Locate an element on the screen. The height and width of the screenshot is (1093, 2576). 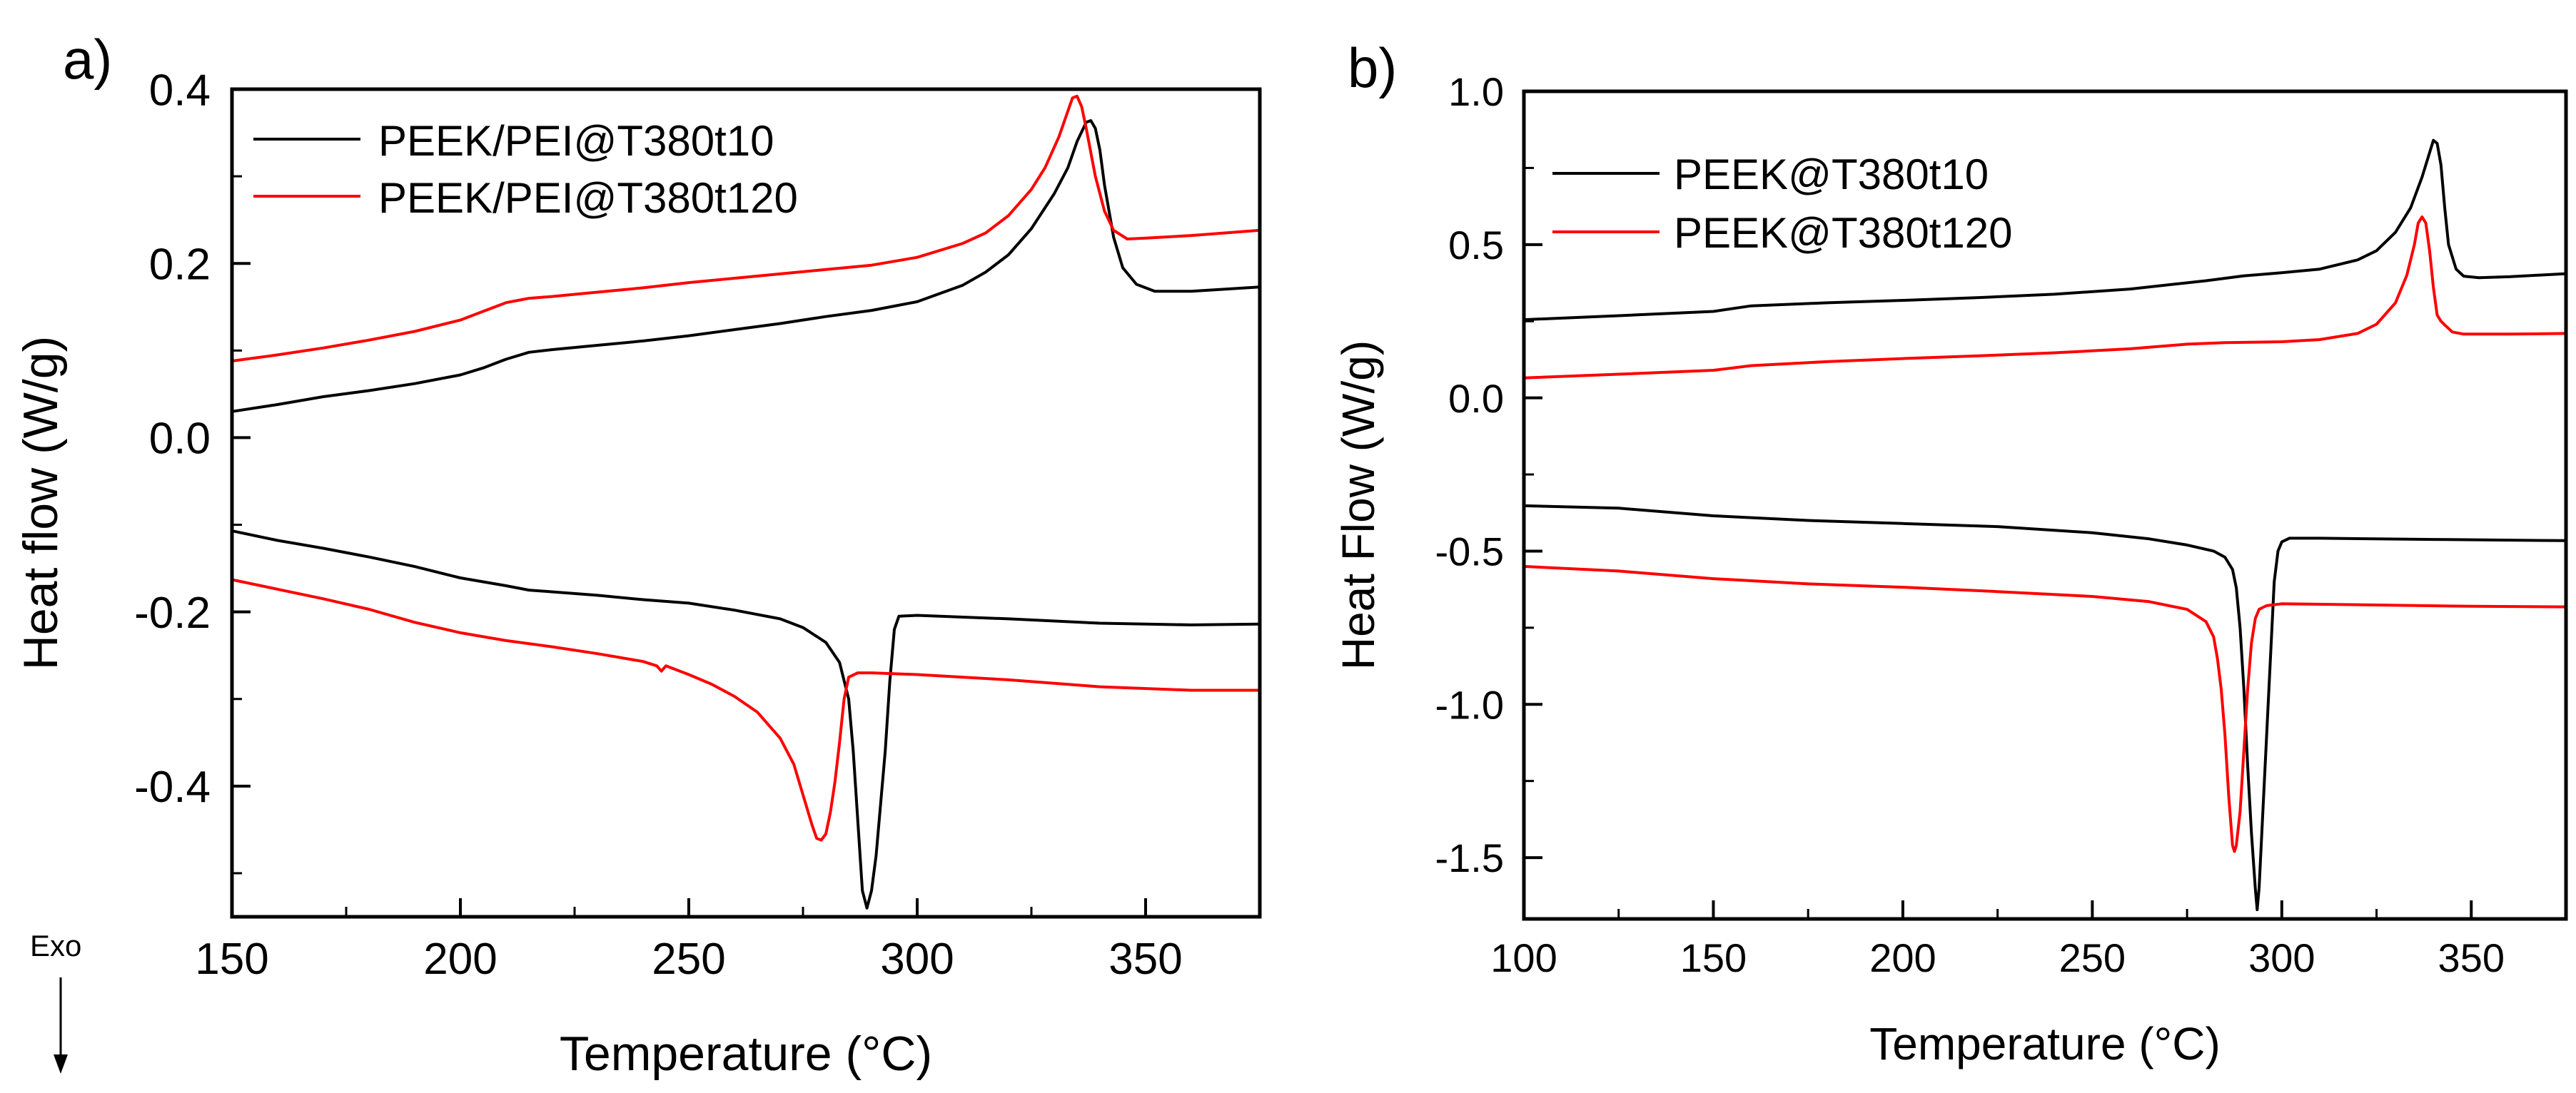
panel-a-series-cooling-t120 is located at coordinates (745, 710).